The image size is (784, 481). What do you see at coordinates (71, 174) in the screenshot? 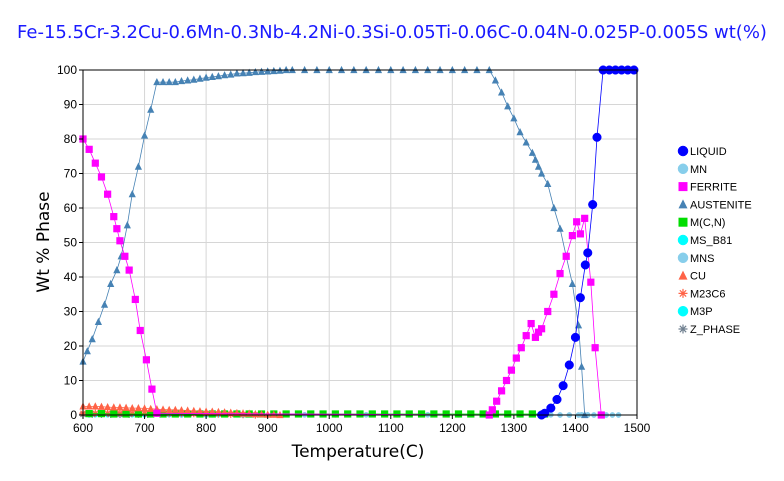
I see `y-tick-label: 70` at bounding box center [71, 174].